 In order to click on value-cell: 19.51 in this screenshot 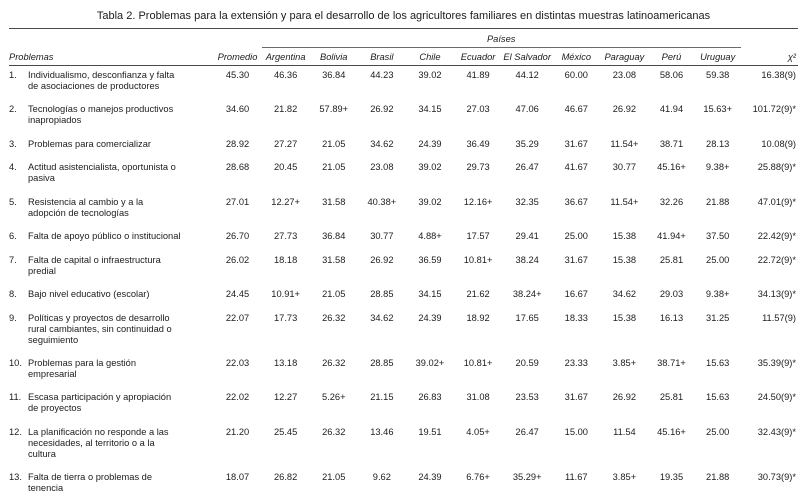, I will do `click(430, 431)`.